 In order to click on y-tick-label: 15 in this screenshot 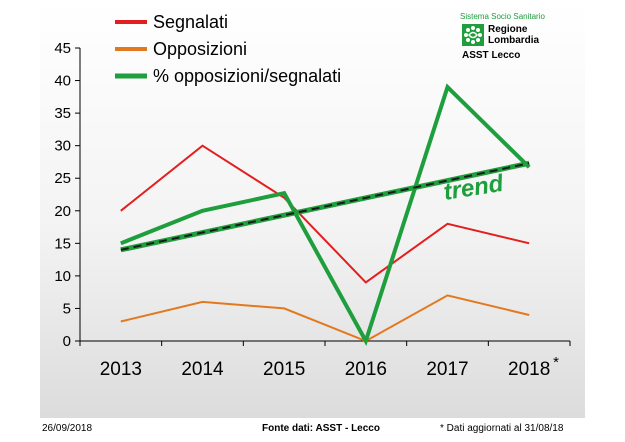, I will do `click(62, 243)`.